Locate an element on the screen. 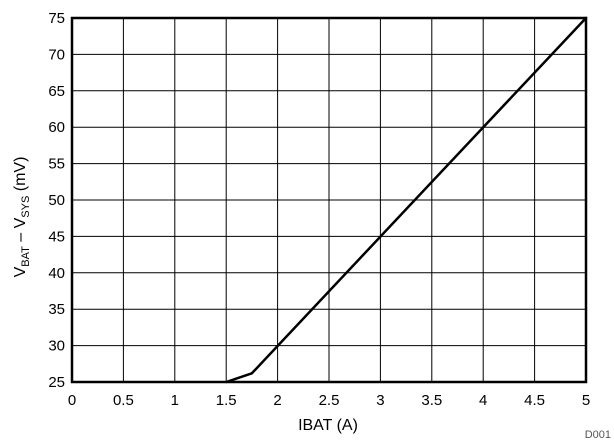 This screenshot has width=614, height=441. x-tick-label: 4 is located at coordinates (483, 400).